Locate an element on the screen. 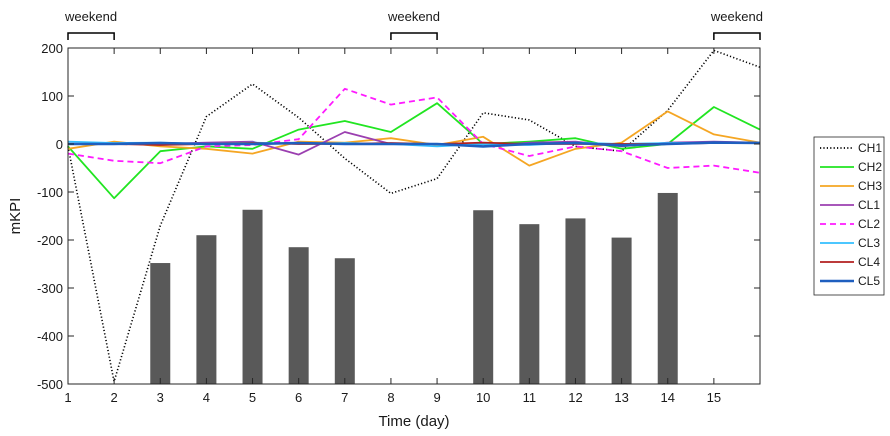  y-axis-label: mKPI is located at coordinates (15, 216).